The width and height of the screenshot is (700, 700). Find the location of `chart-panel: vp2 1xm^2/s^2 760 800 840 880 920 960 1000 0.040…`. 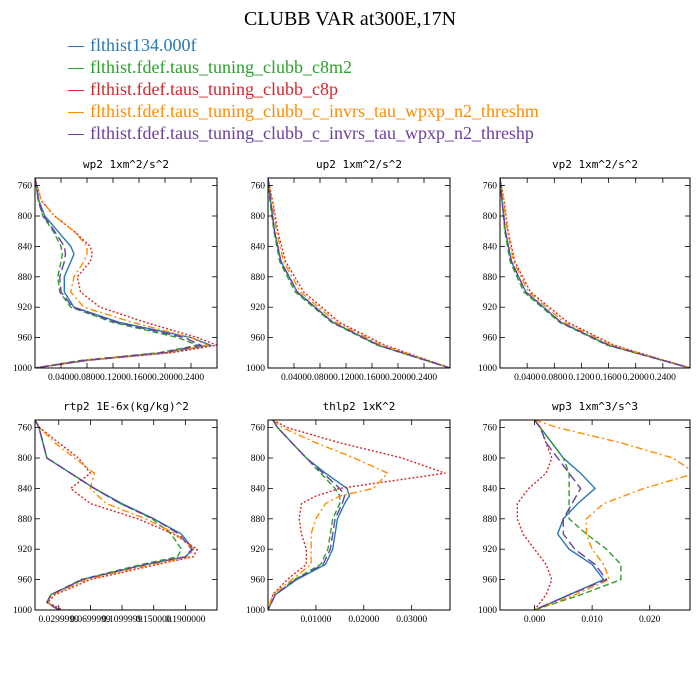

chart-panel: vp2 1xm^2/s^2 760 800 840 880 920 960 1000 0.040… is located at coordinates (584, 270).